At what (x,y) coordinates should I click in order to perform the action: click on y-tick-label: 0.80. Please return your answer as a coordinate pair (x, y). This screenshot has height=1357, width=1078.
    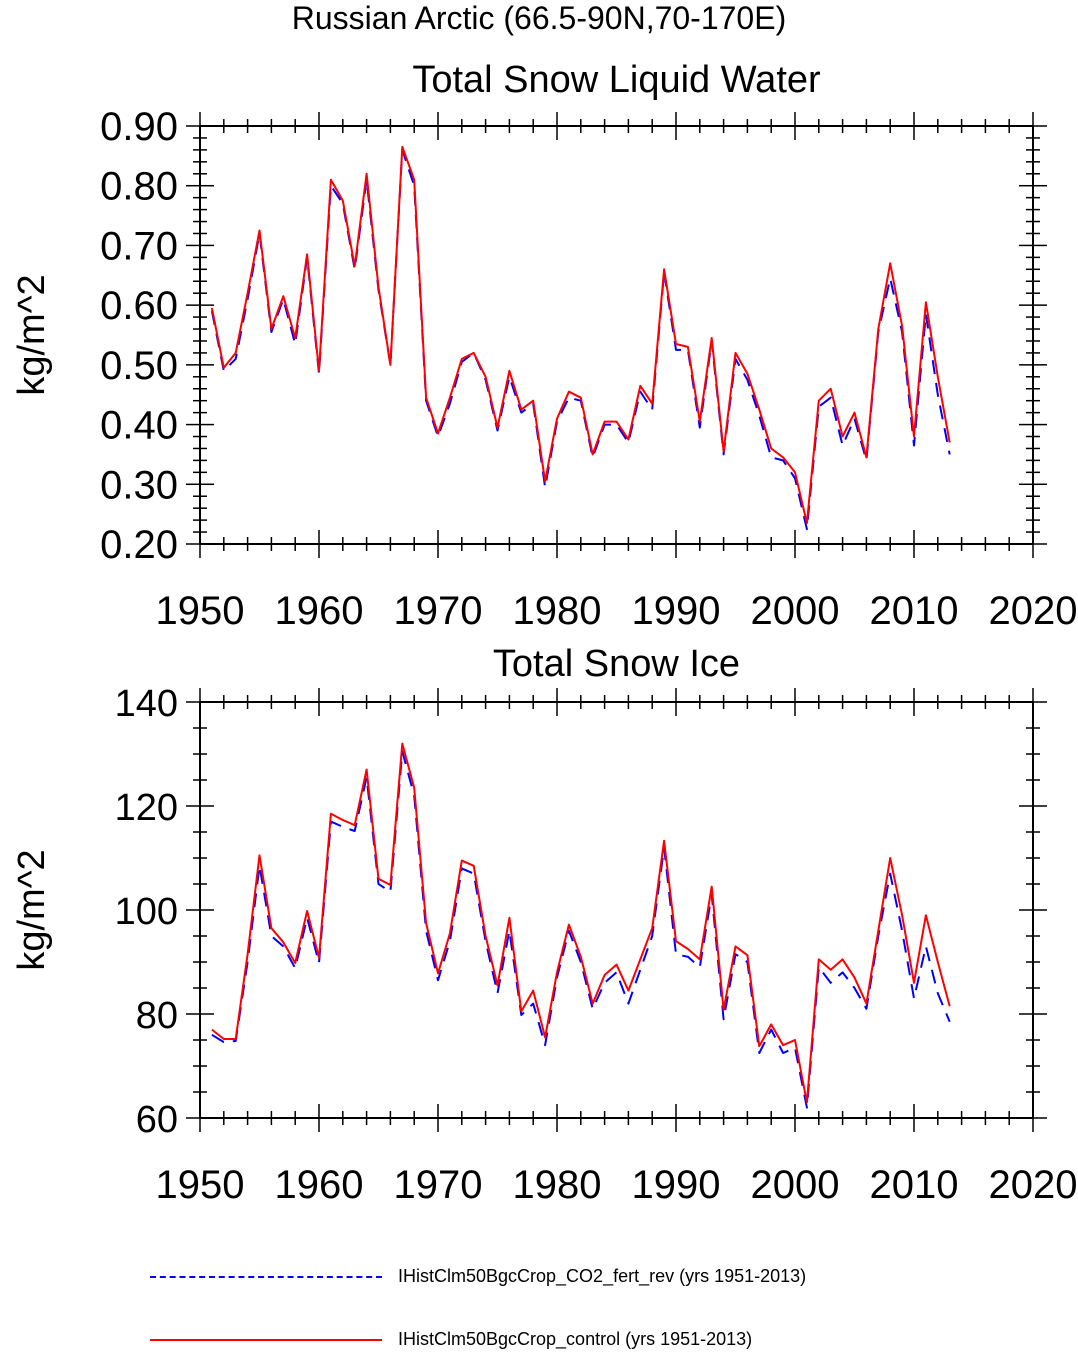
    Looking at the image, I should click on (139, 187).